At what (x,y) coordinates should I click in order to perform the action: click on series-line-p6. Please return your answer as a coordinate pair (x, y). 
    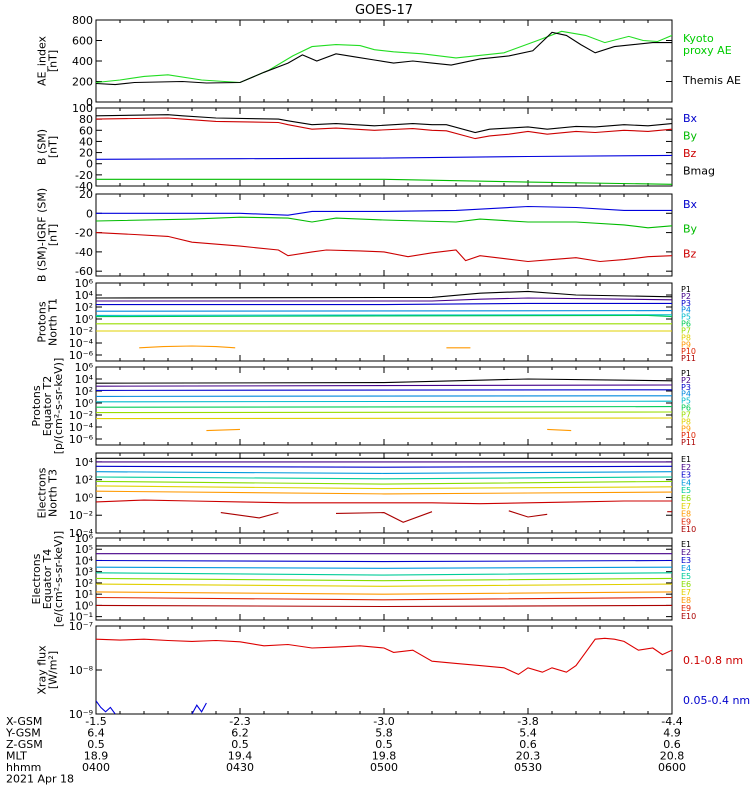
    Looking at the image, I should click on (384, 407).